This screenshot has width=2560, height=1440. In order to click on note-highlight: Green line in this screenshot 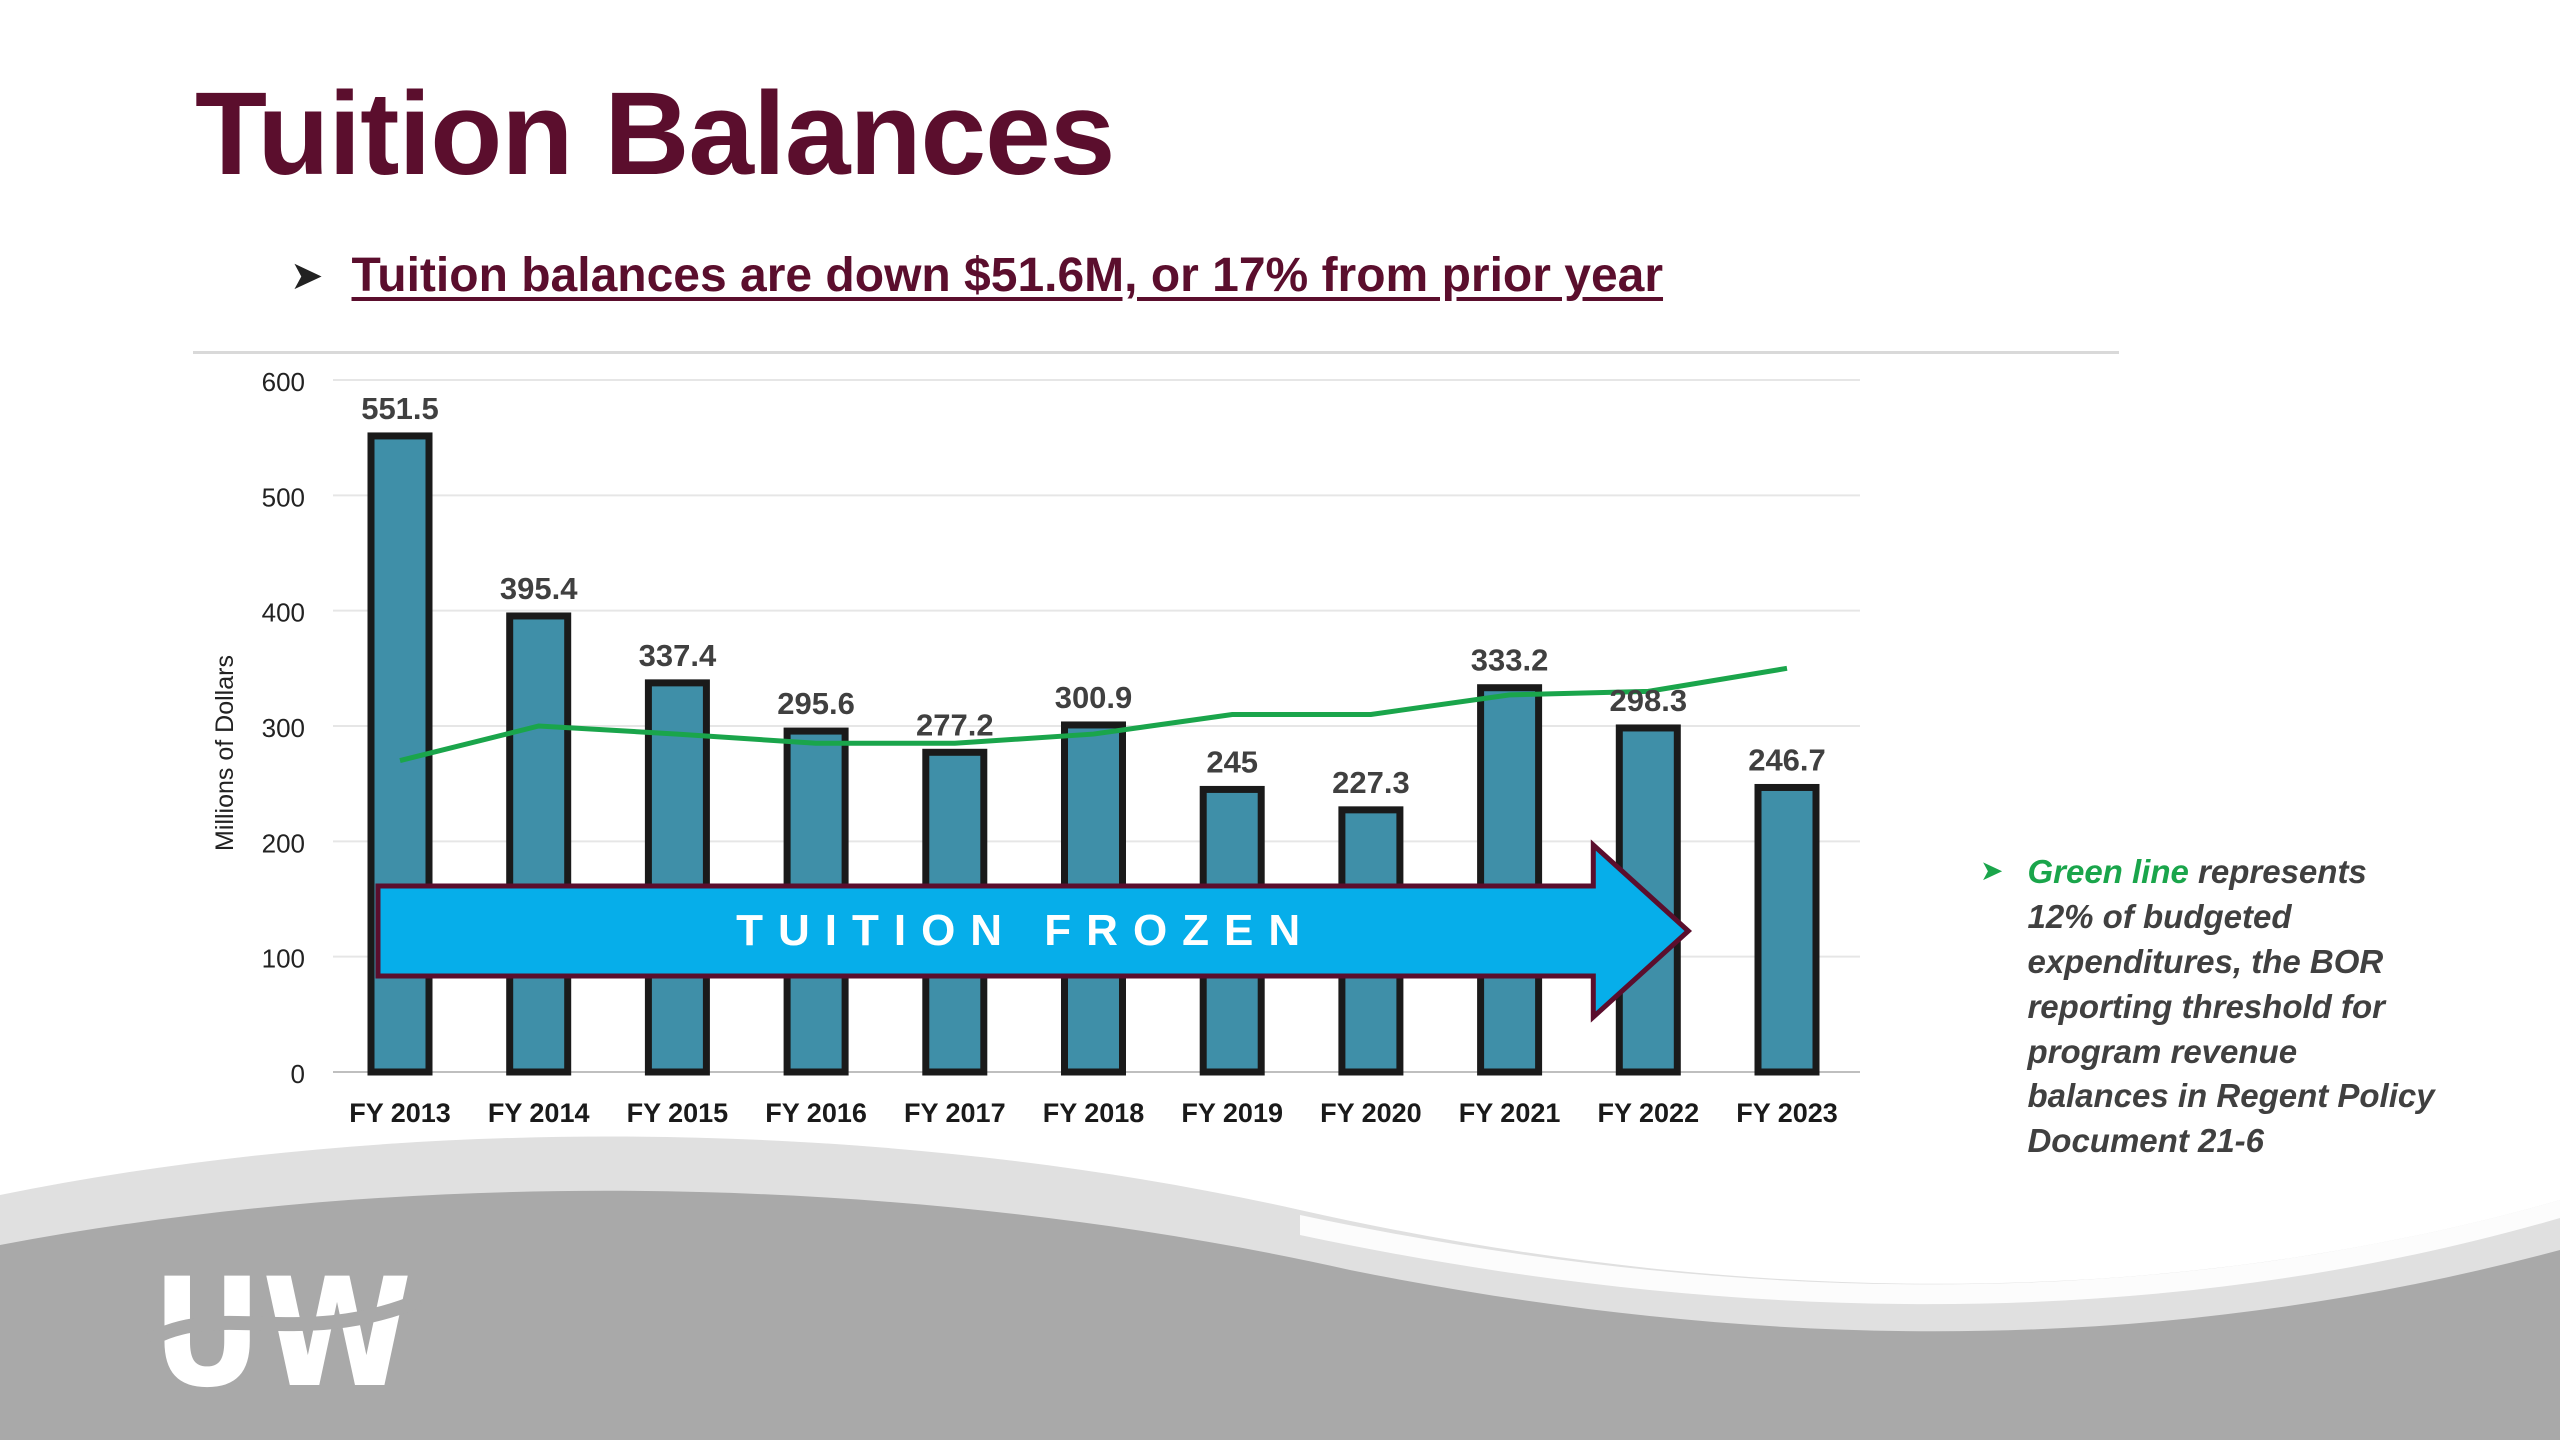, I will do `click(2108, 871)`.